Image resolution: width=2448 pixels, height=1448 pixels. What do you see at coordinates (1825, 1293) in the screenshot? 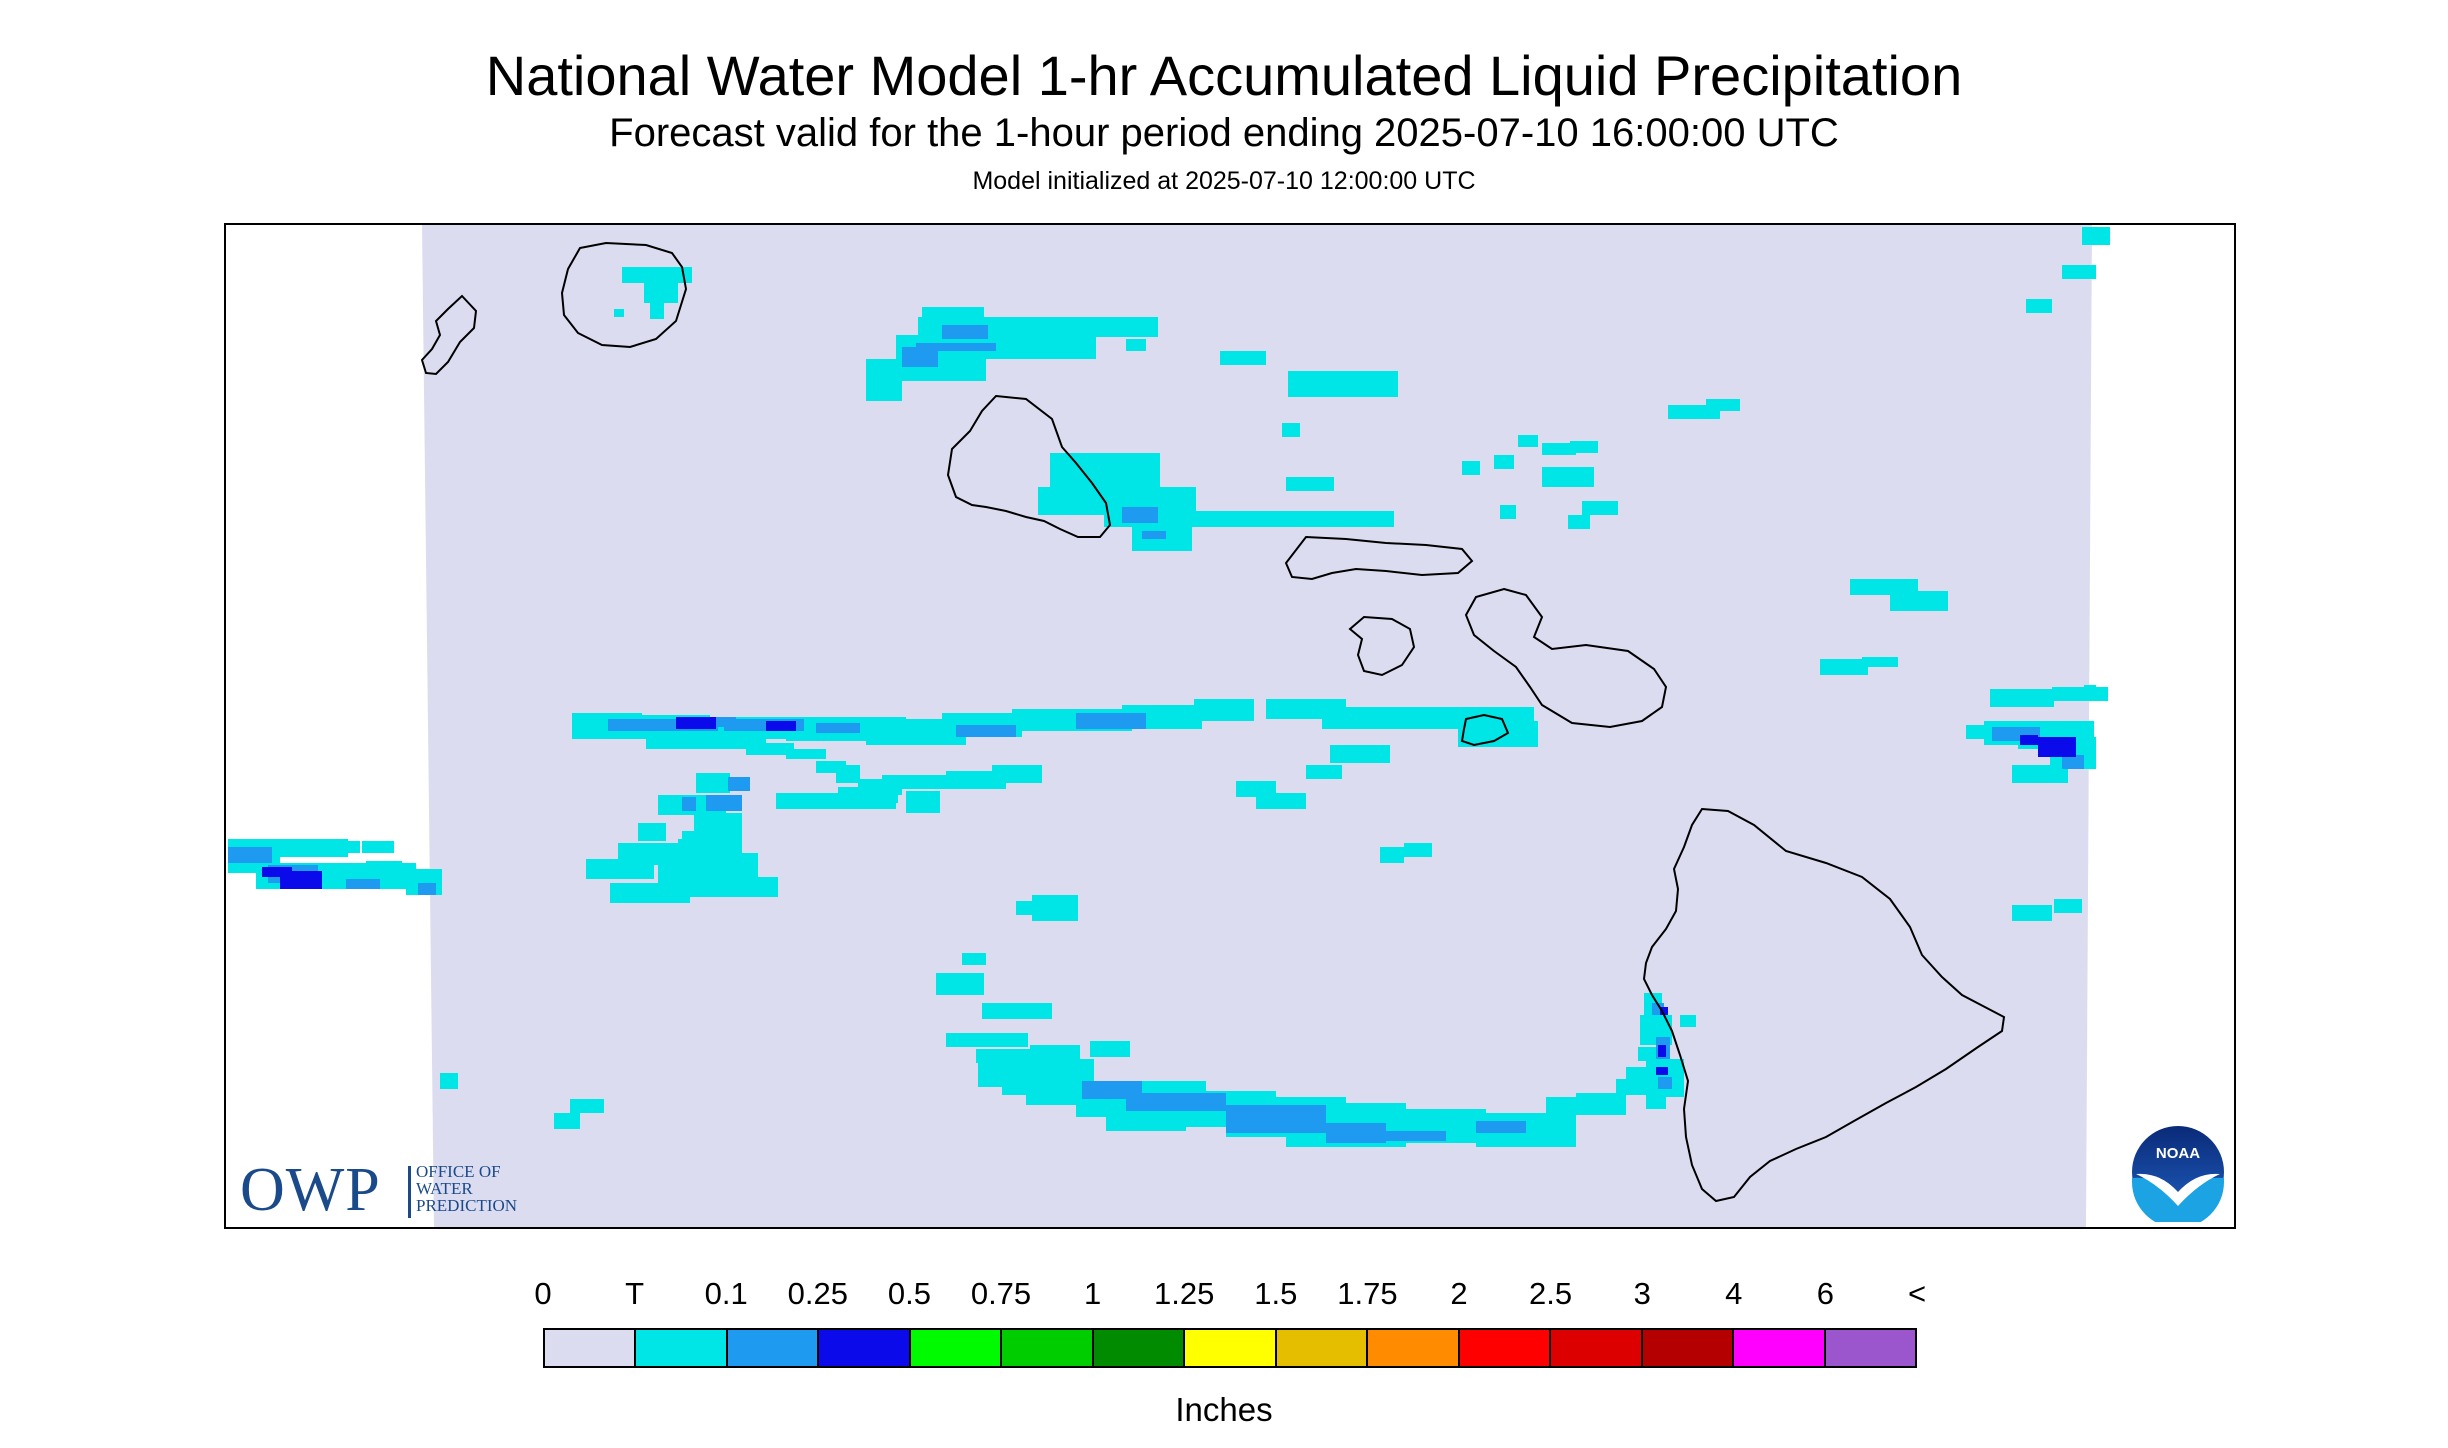
I see `legend-tick-label: 6` at bounding box center [1825, 1293].